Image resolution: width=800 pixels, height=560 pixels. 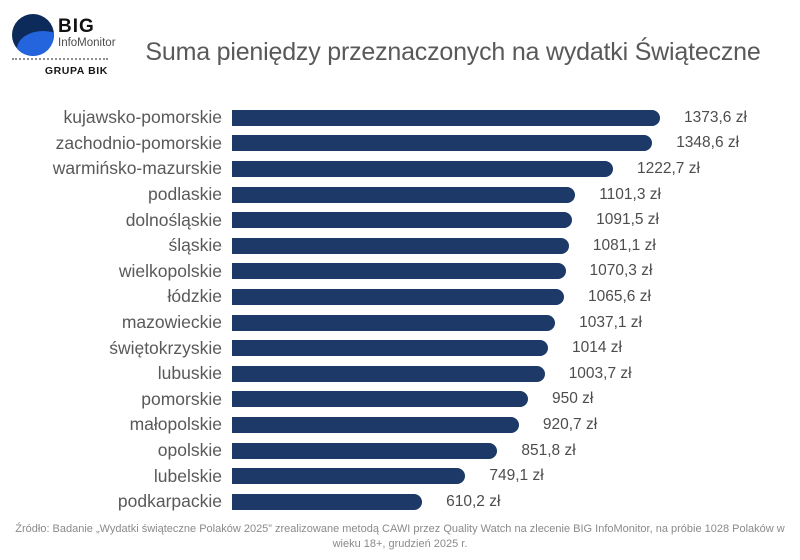 What do you see at coordinates (169, 501) in the screenshot?
I see `category-label: podkarpackie` at bounding box center [169, 501].